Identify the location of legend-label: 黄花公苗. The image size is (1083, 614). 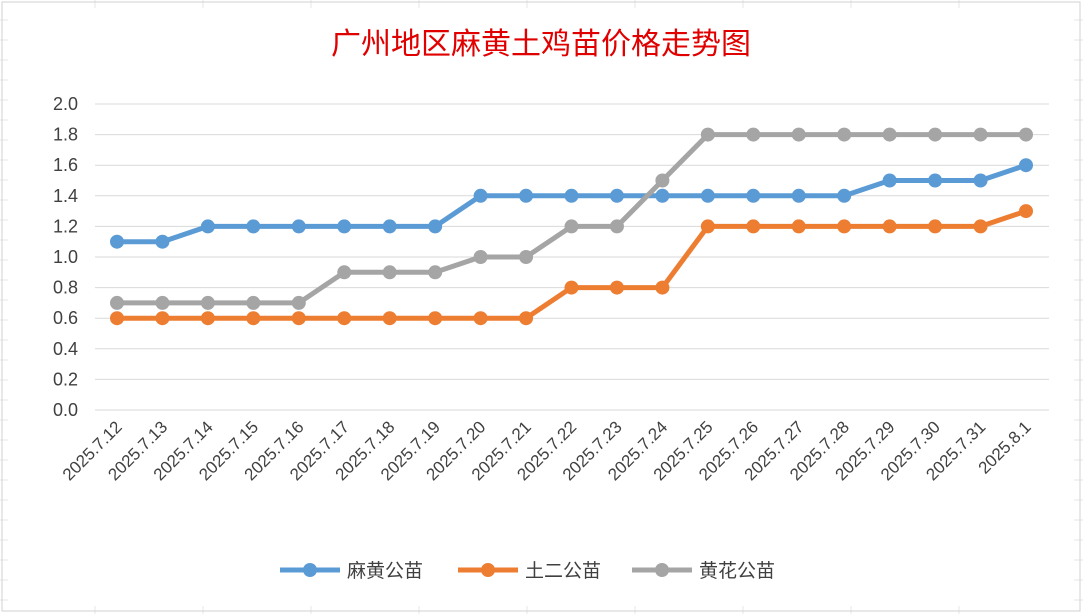
(737, 571).